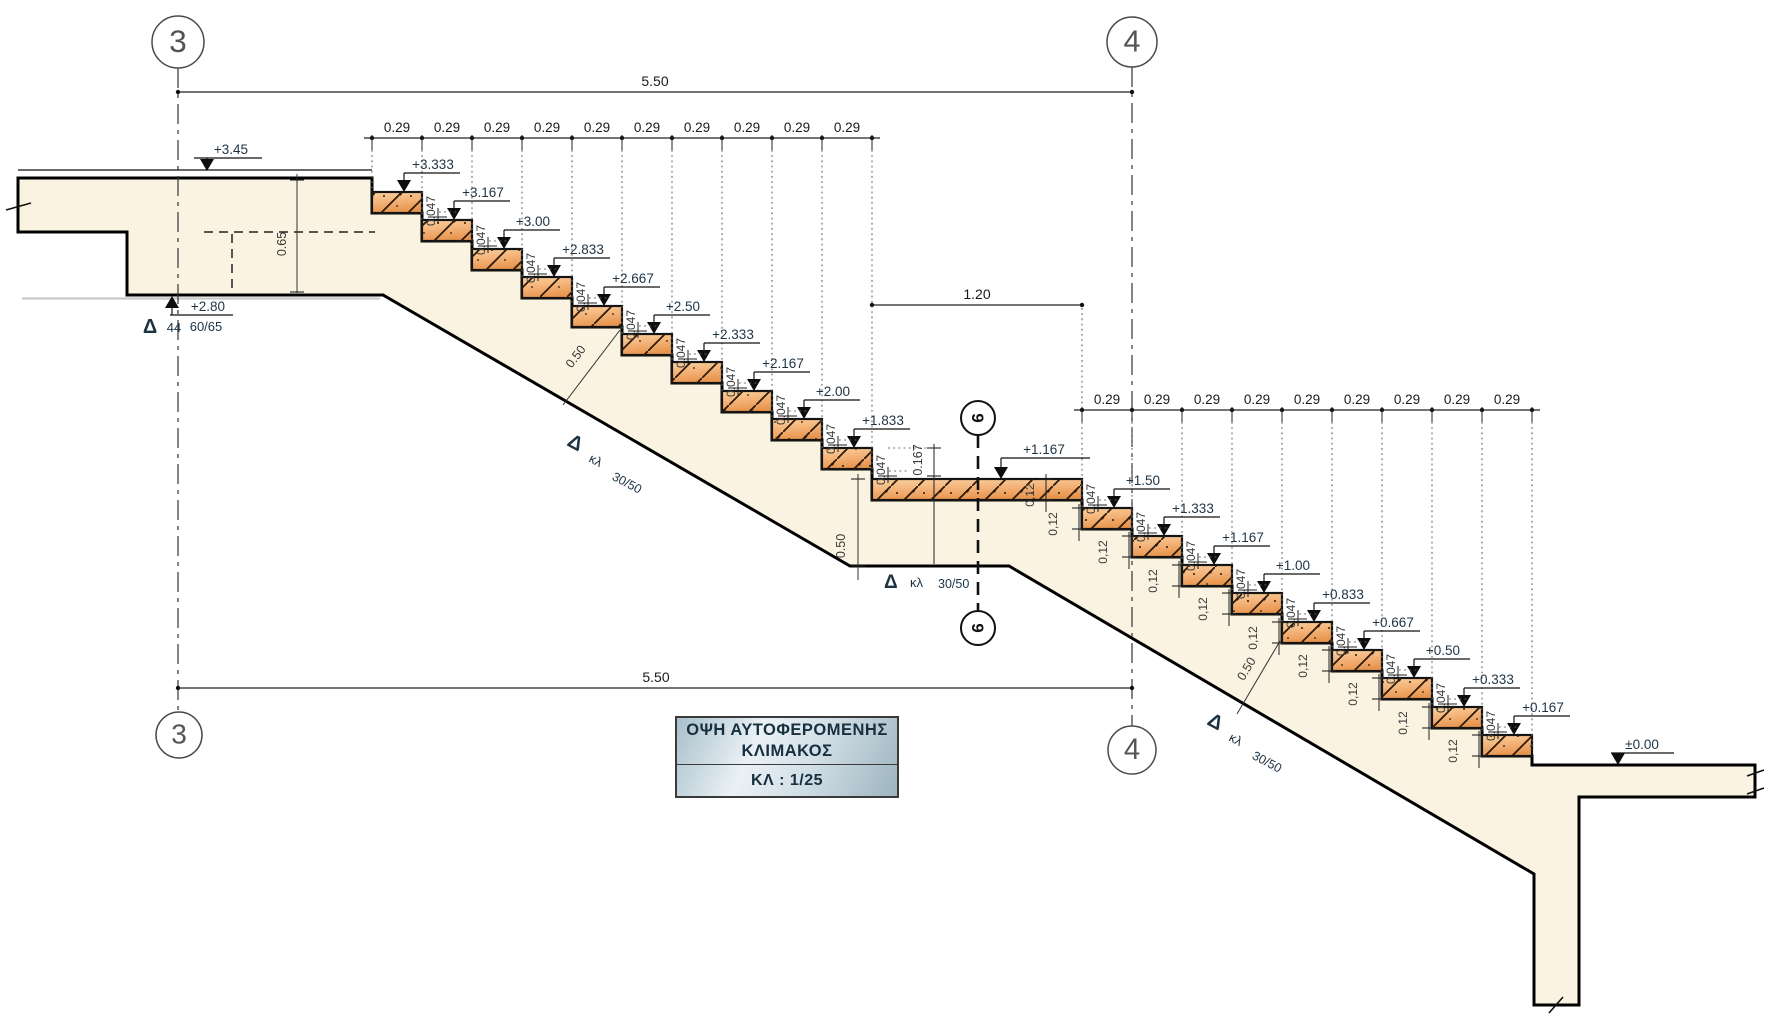 The image size is (1787, 1035). Describe the element at coordinates (231, 149) in the screenshot. I see `elevation-label: +3.45` at that location.